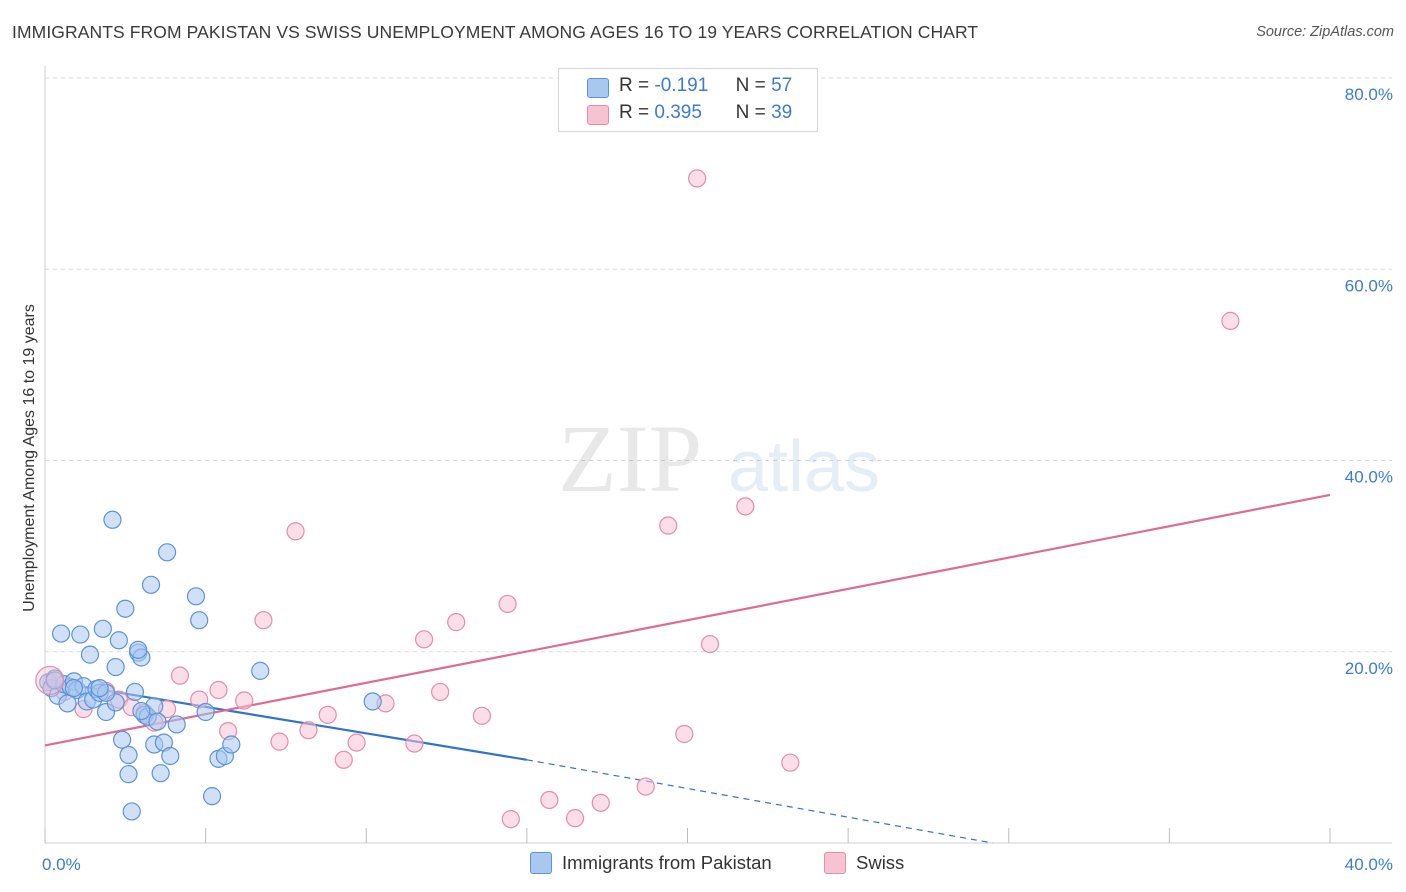  I want to click on legend-n-value: 39, so click(782, 112).